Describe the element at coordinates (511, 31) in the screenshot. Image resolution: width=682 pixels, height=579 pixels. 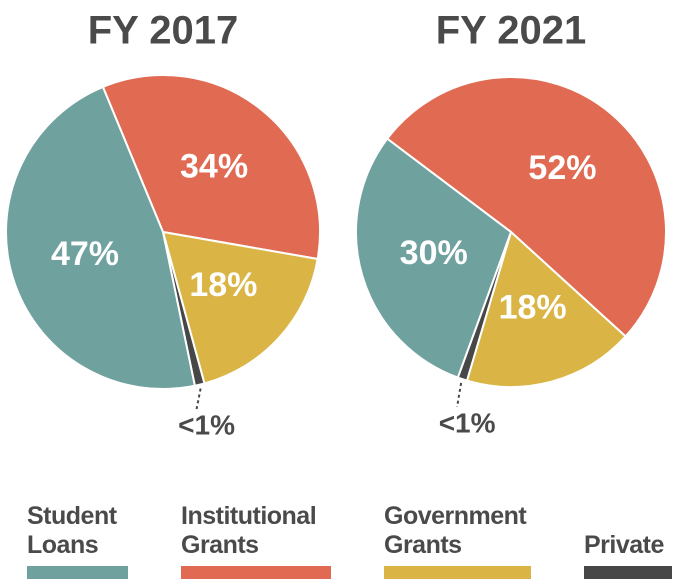
I see `pie-title: FY 2021` at that location.